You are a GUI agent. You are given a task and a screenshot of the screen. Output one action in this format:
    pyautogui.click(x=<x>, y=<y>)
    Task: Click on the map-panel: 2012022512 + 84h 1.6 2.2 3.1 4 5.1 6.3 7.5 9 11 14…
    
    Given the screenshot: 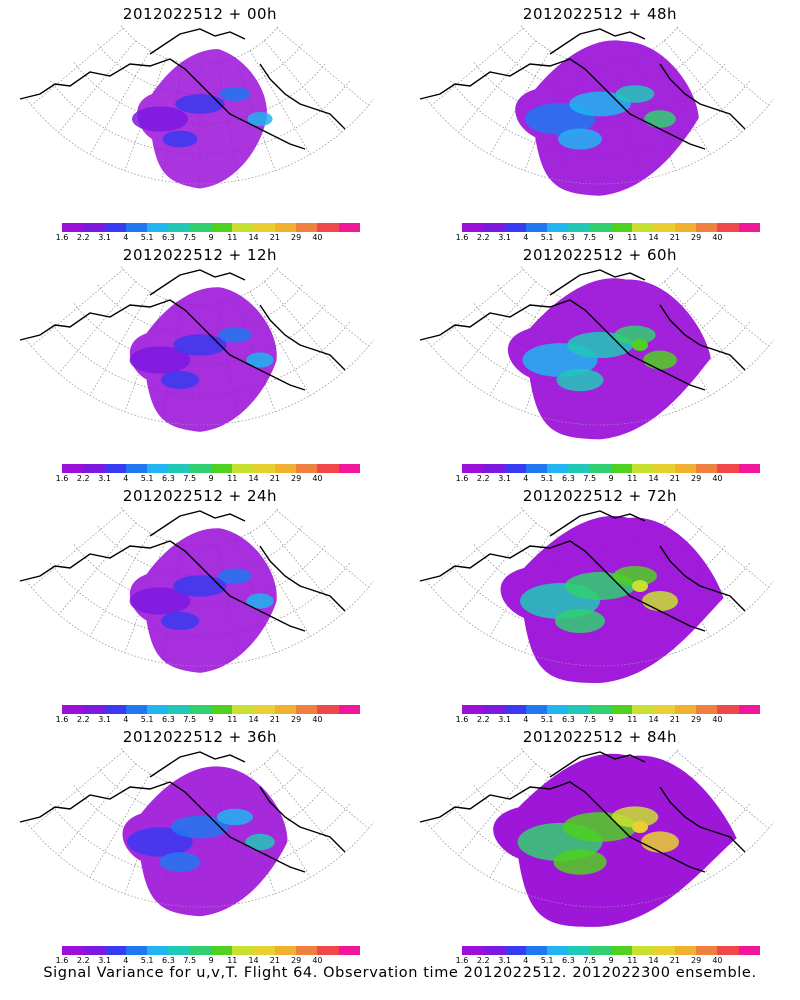 What is the action you would take?
    pyautogui.click(x=600, y=844)
    